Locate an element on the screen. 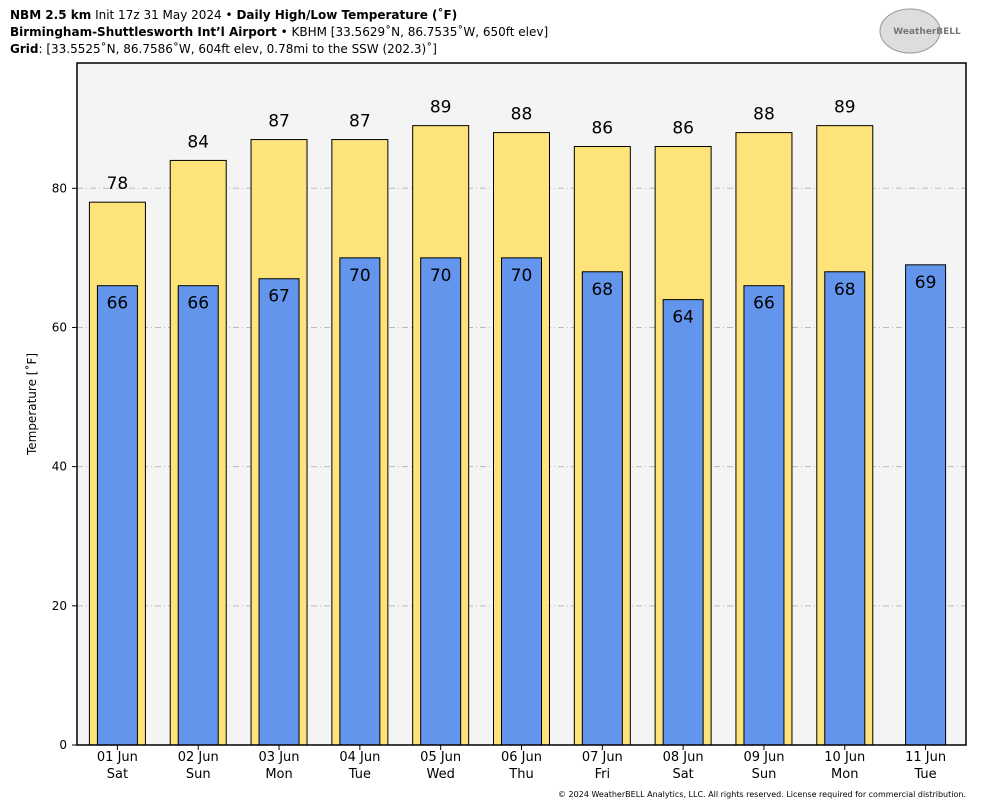  x-tick-label: 06 Jun is located at coordinates (521, 757).